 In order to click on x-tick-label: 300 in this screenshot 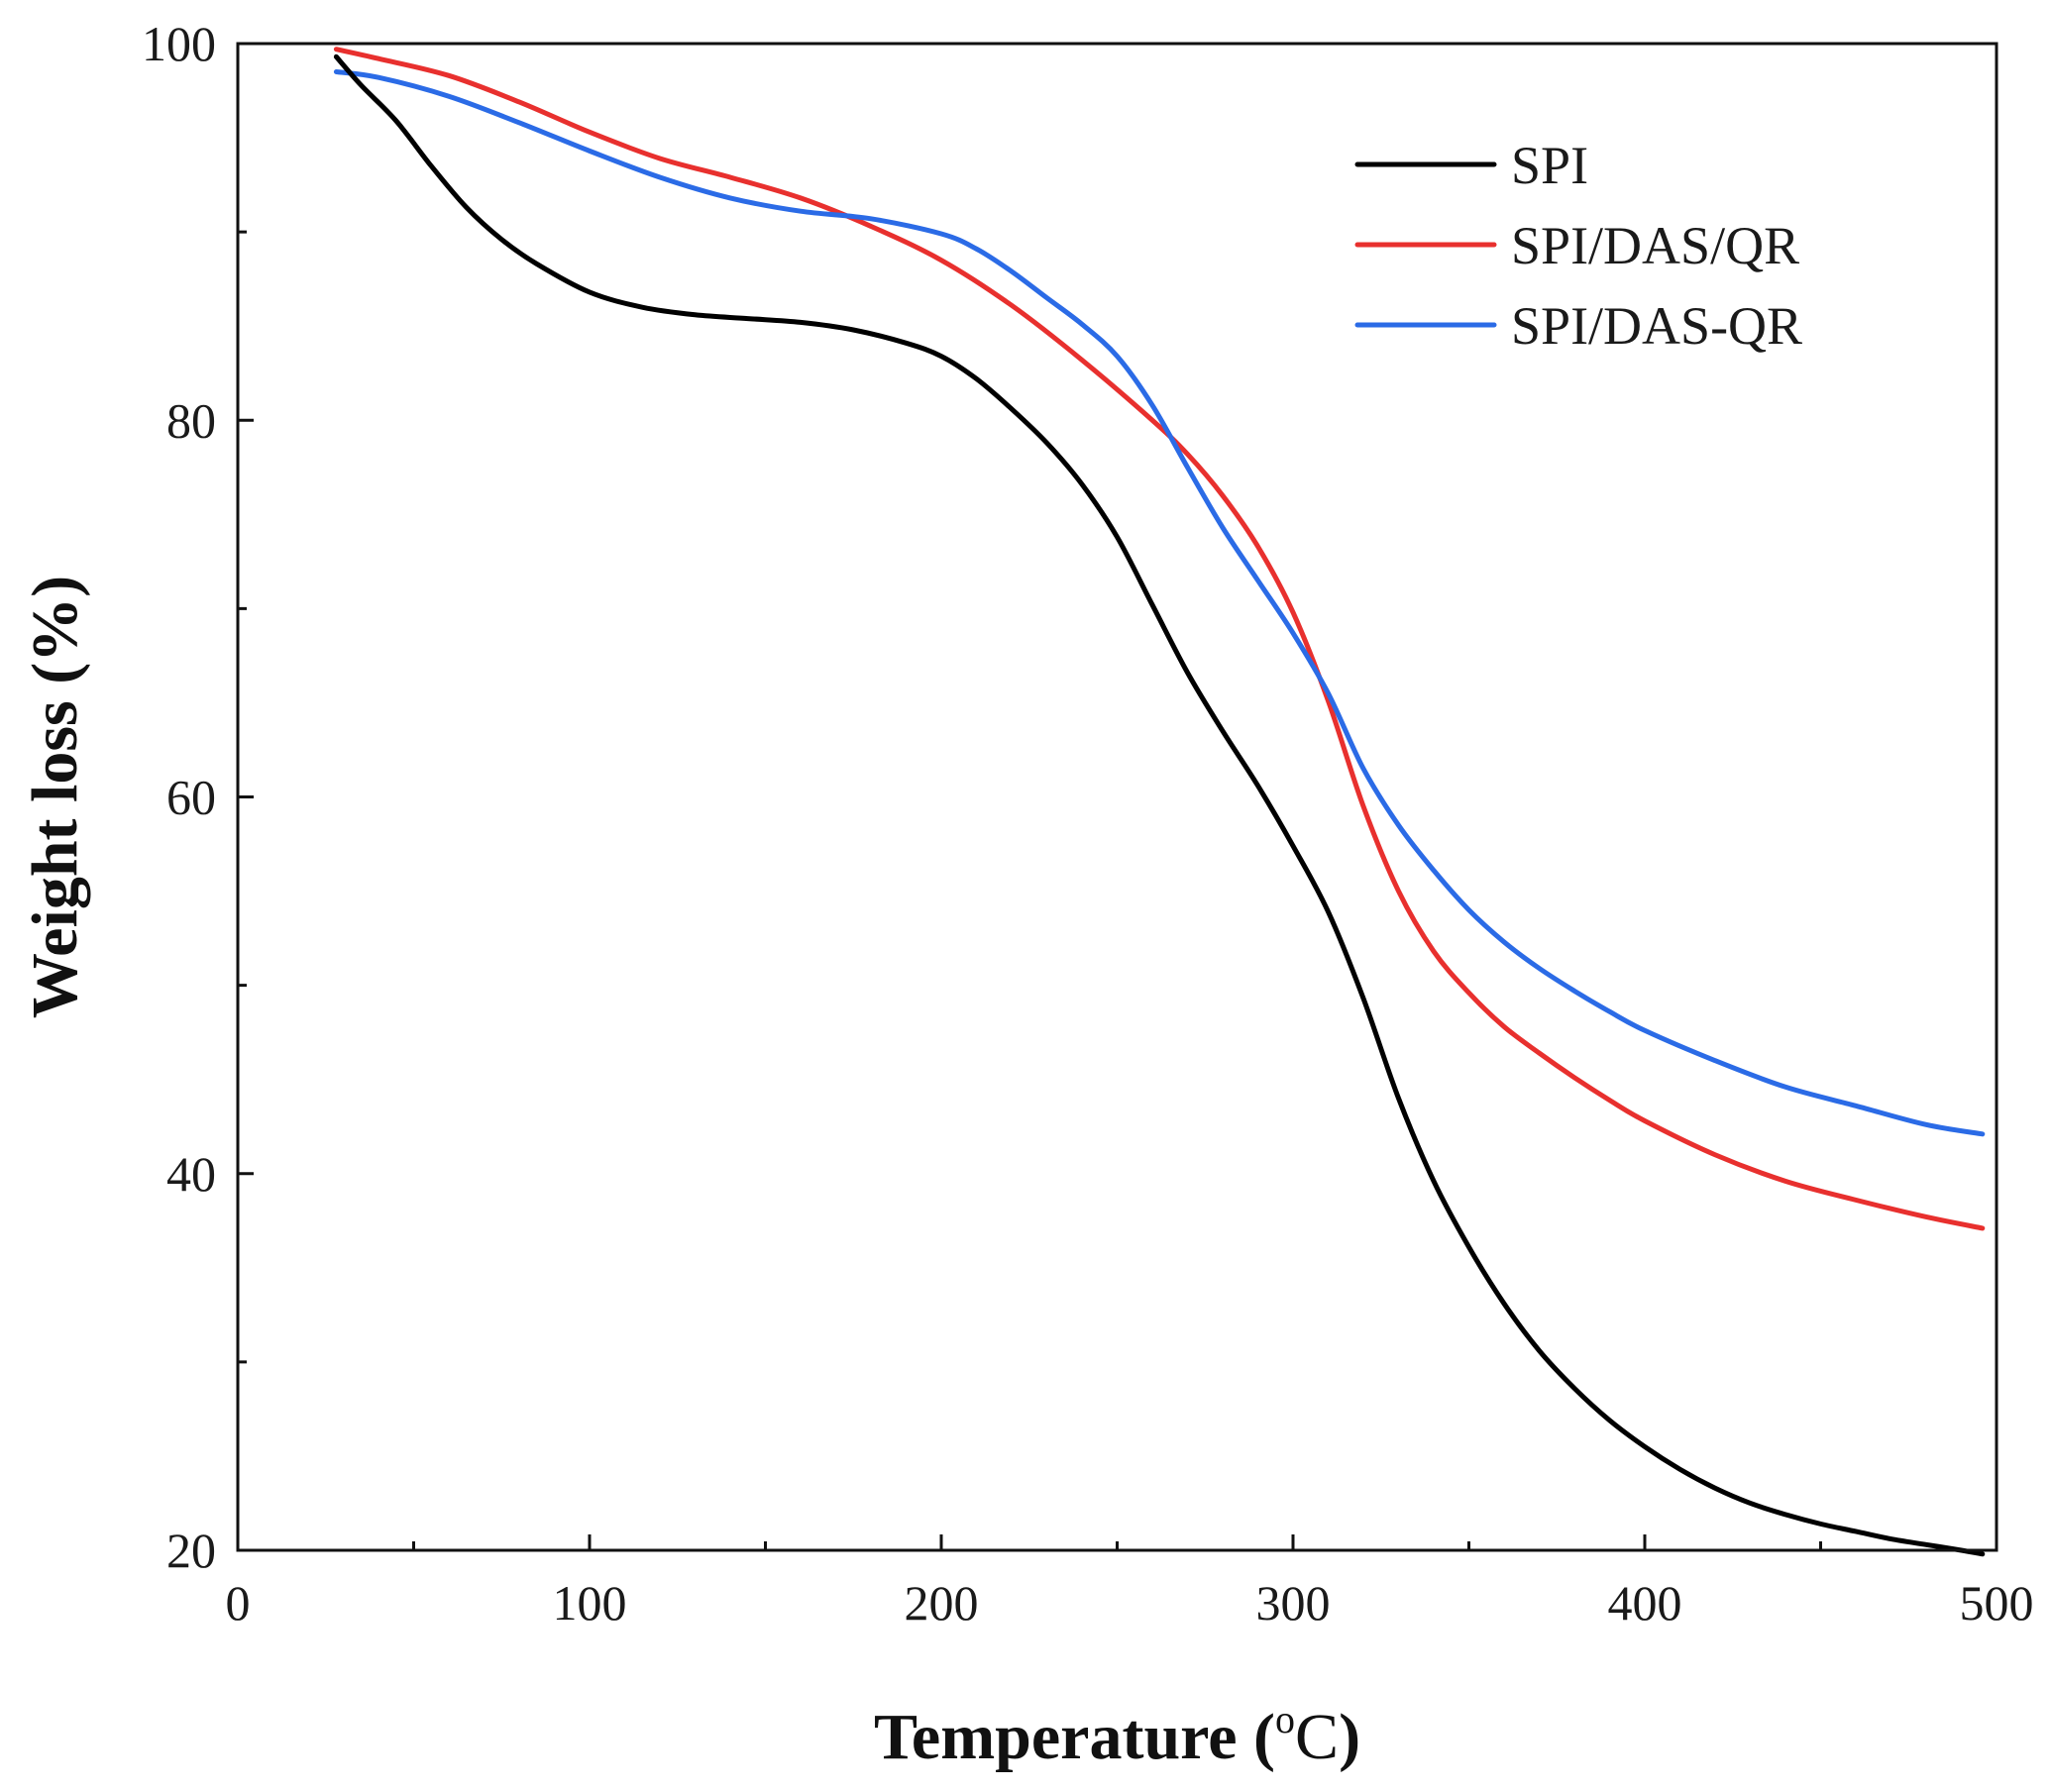, I will do `click(1293, 1603)`.